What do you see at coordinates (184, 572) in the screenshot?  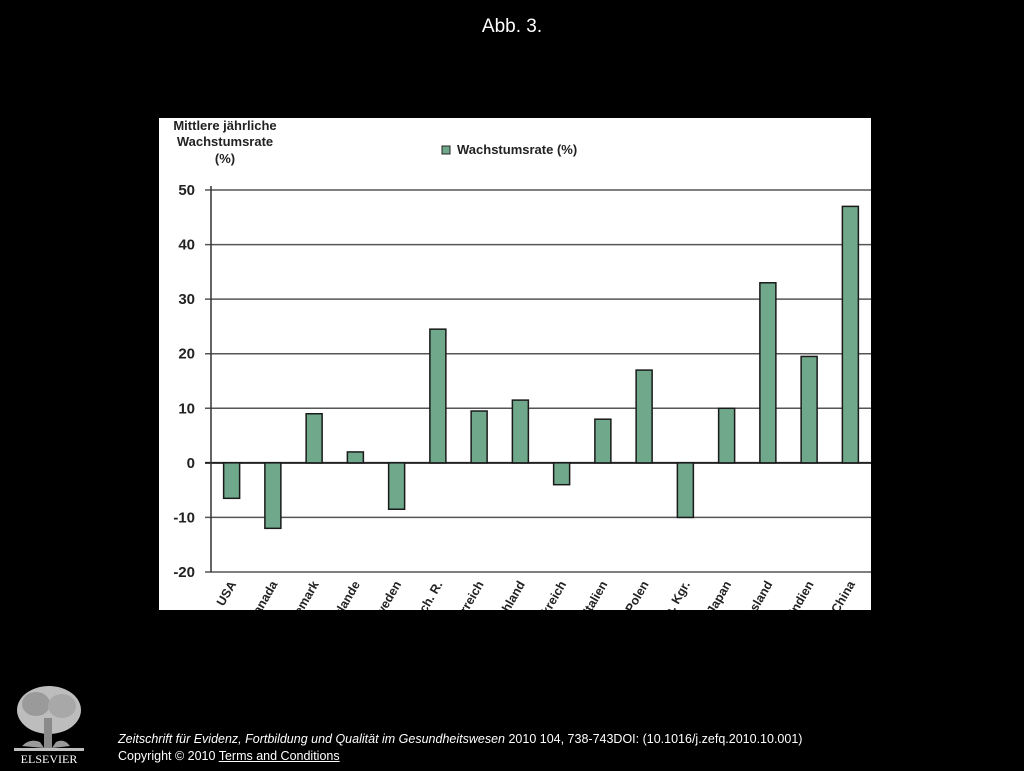 I see `y-tick-label: -20` at bounding box center [184, 572].